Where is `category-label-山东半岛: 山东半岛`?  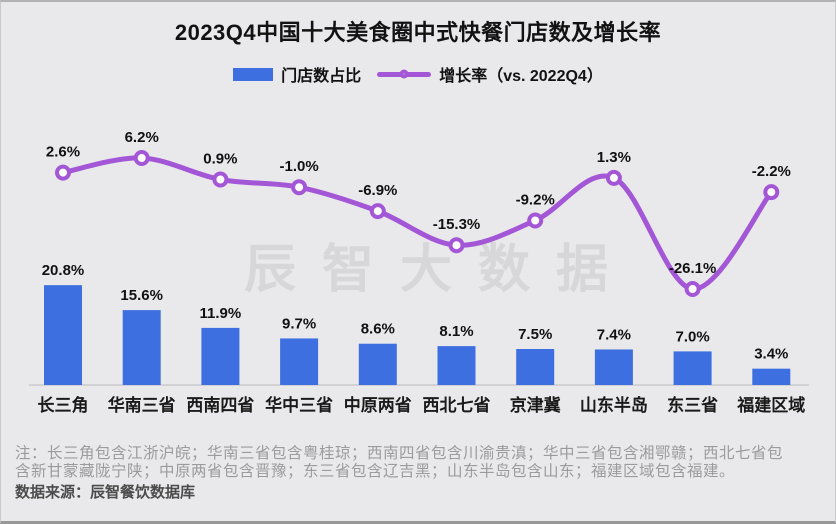
category-label-山东半岛: 山东半岛 is located at coordinates (614, 405).